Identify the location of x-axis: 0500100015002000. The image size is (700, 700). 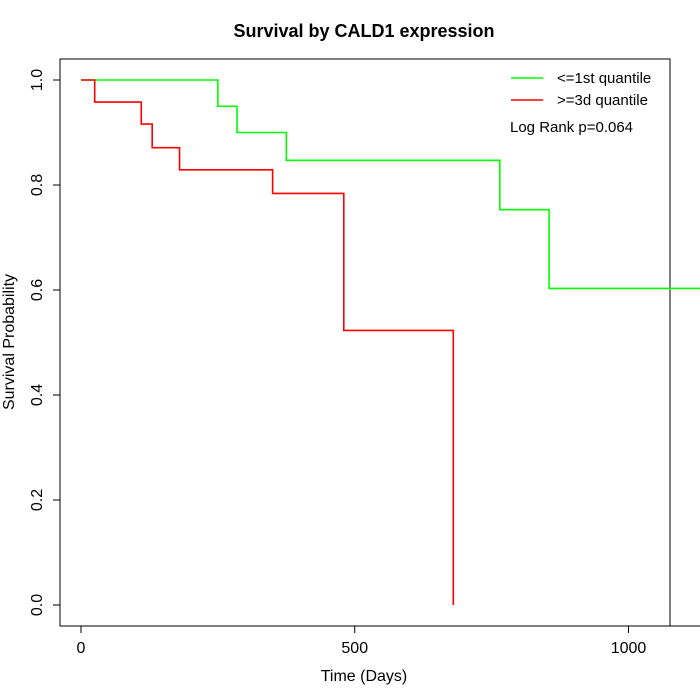
(388, 641).